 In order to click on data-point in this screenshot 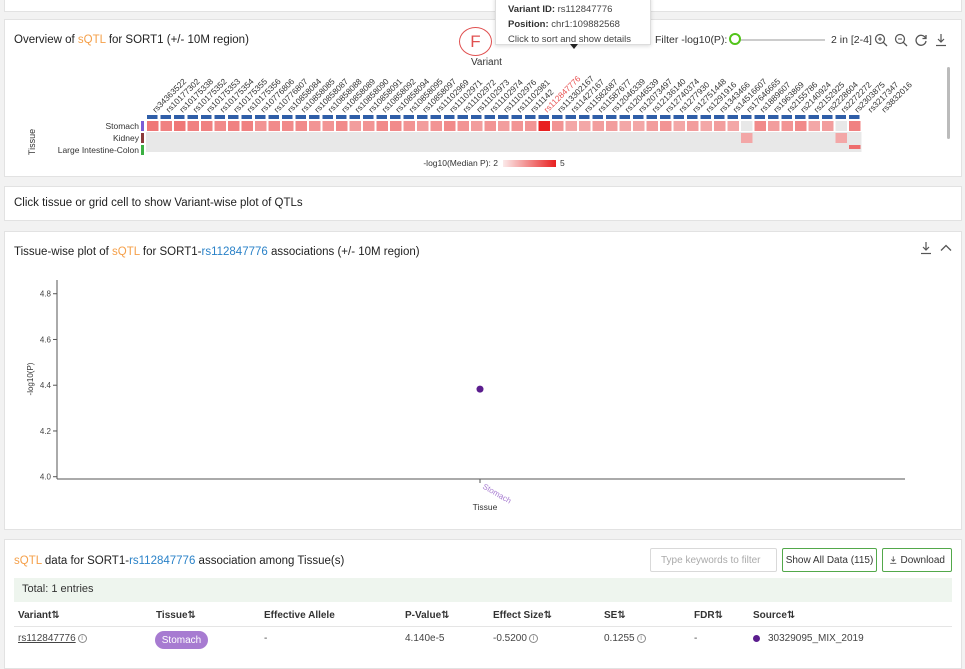, I will do `click(480, 389)`.